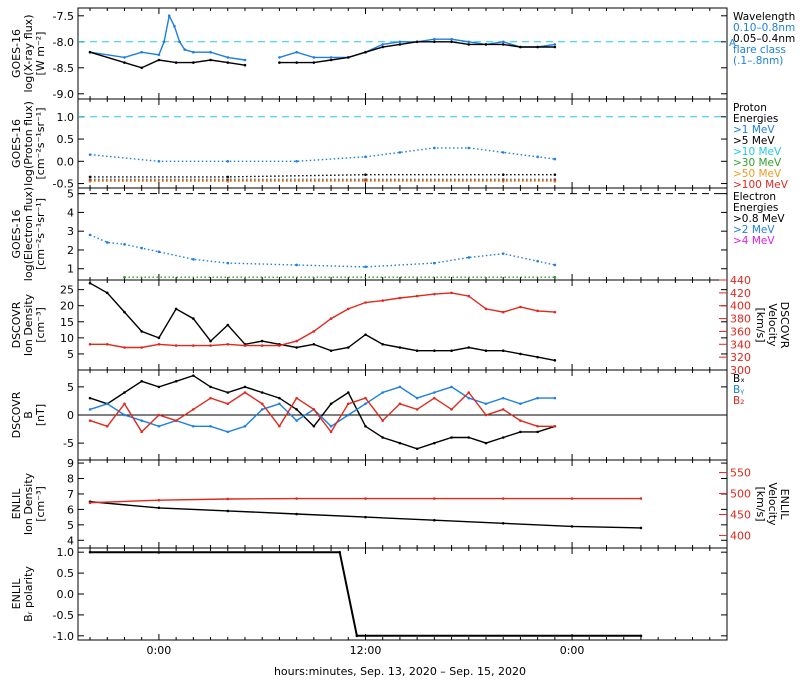 The image size is (800, 680). I want to click on series-line-bz, so click(322, 412).